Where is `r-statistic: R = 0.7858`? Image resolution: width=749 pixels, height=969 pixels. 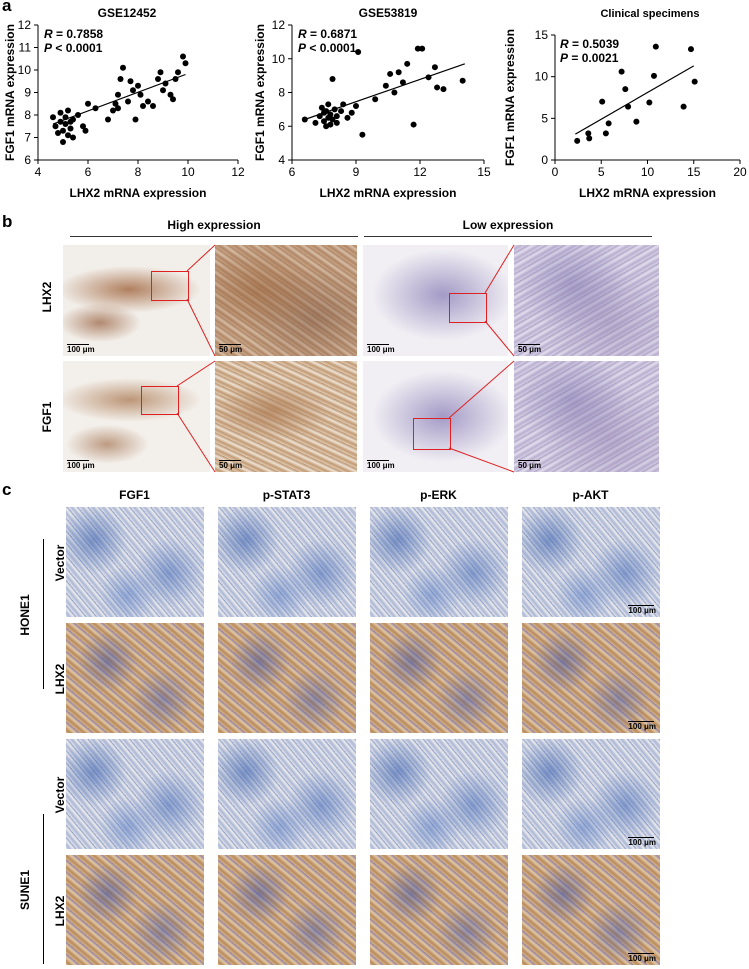
r-statistic: R = 0.7858 is located at coordinates (73, 34).